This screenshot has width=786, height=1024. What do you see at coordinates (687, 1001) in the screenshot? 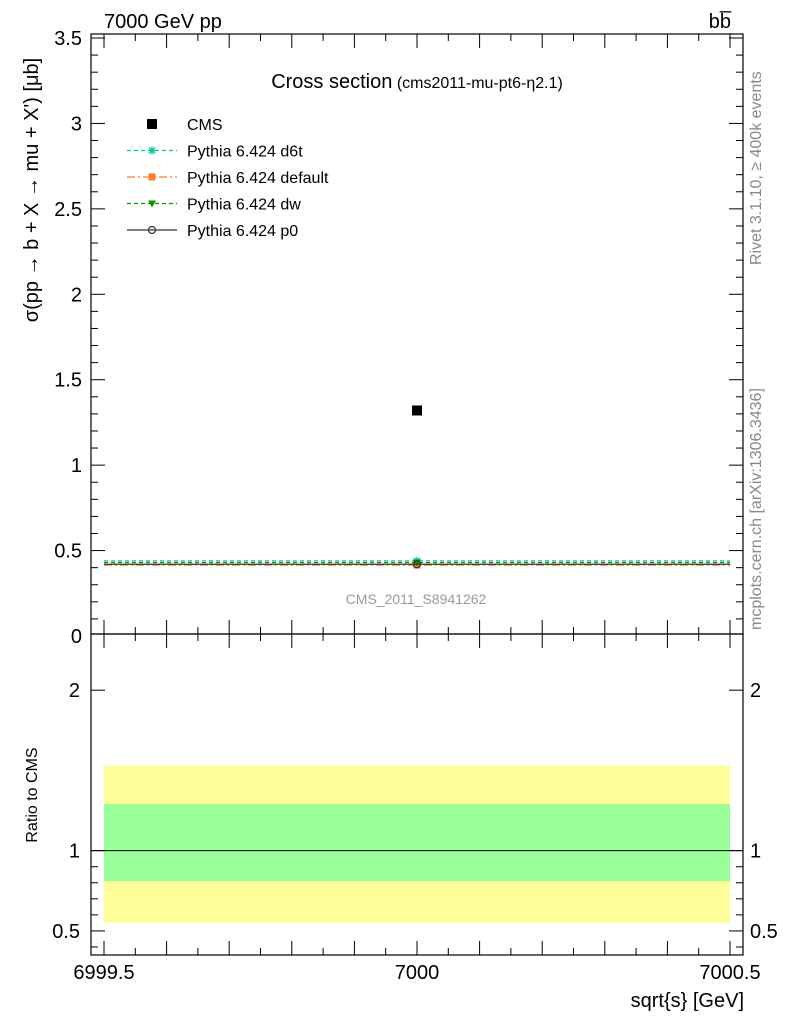
I see `x-axis-label: sqrt{s} [GeV]` at bounding box center [687, 1001].